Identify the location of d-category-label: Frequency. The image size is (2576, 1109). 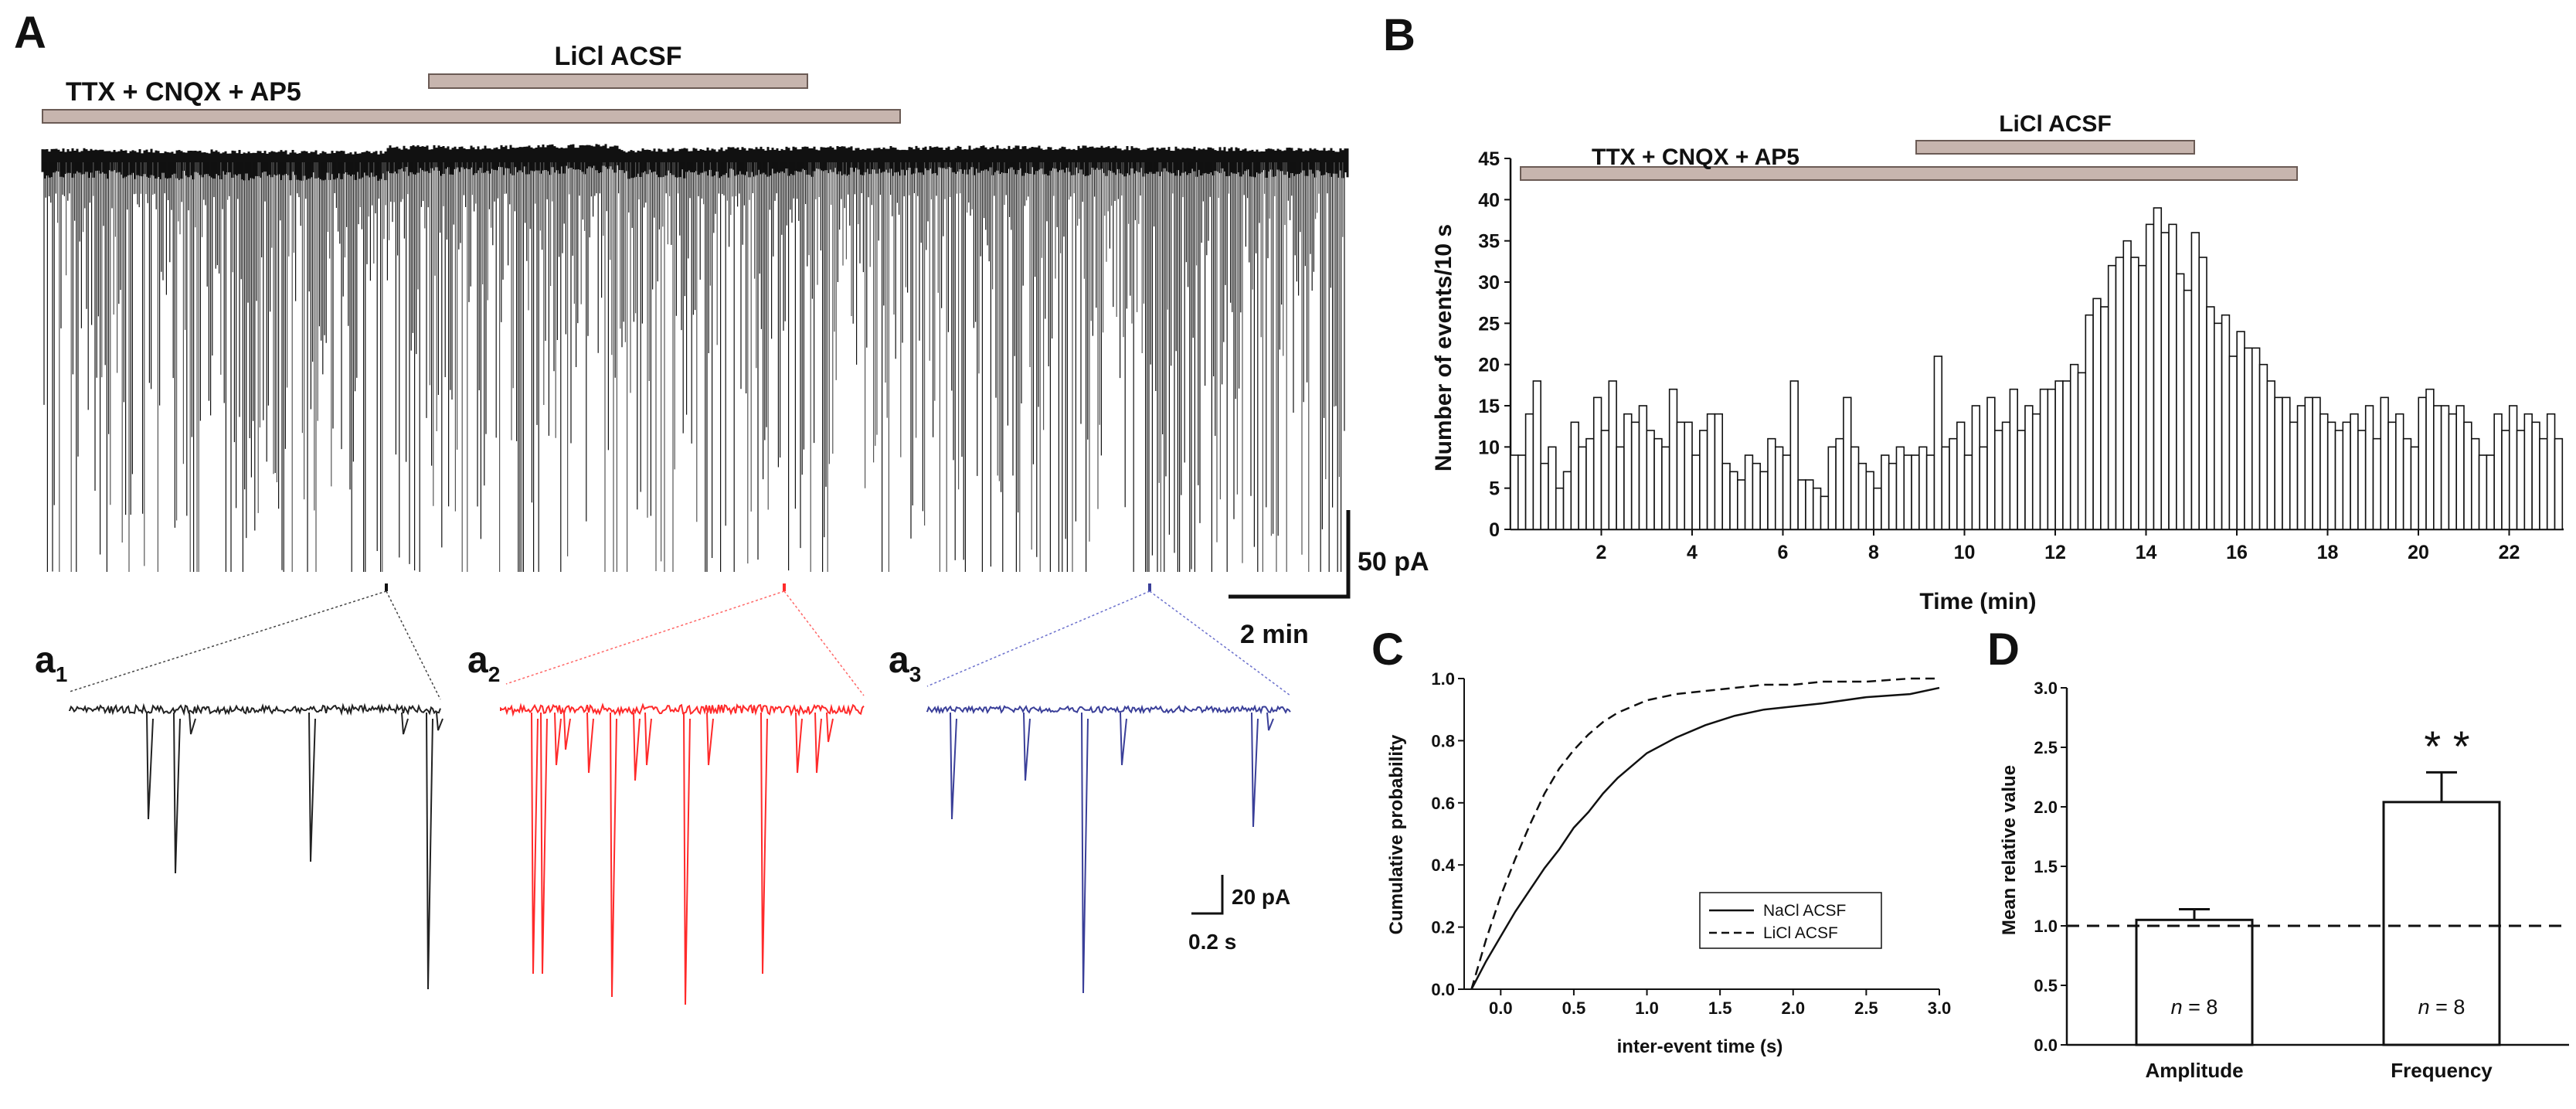
(2442, 1070).